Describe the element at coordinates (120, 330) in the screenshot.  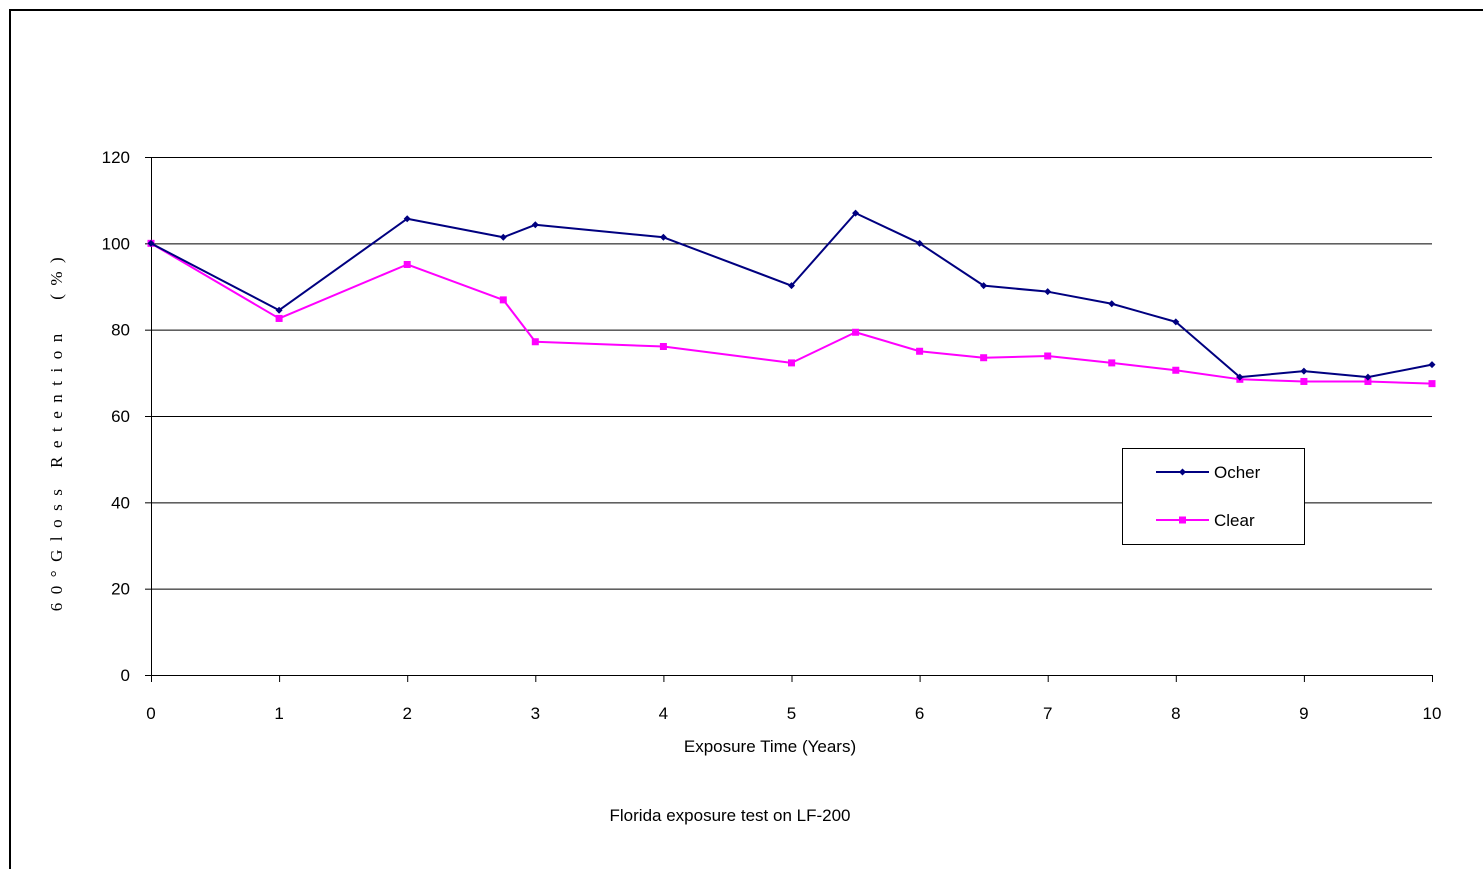
I see `y-tick-label: 80` at that location.